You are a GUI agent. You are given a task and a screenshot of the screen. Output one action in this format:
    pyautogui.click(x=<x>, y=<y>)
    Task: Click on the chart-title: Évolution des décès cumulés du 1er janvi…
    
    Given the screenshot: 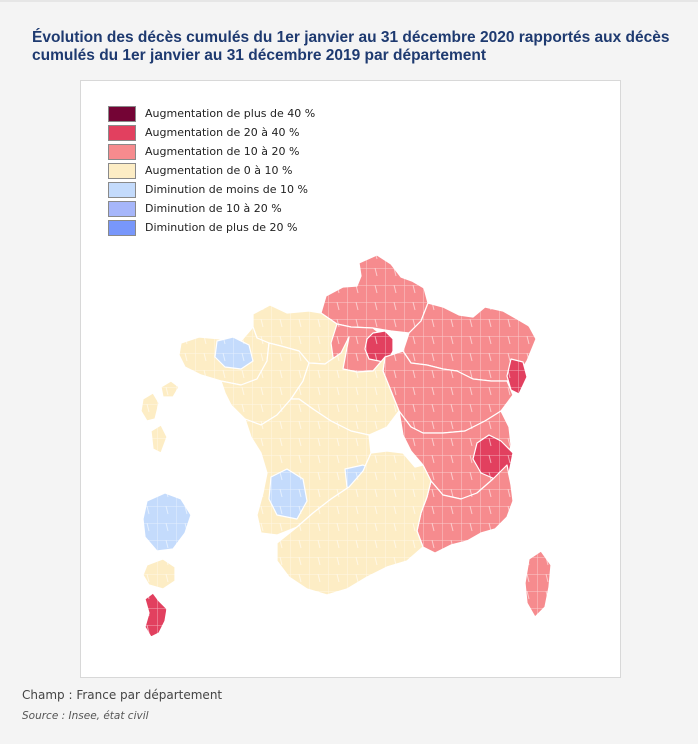 What is the action you would take?
    pyautogui.click(x=351, y=46)
    